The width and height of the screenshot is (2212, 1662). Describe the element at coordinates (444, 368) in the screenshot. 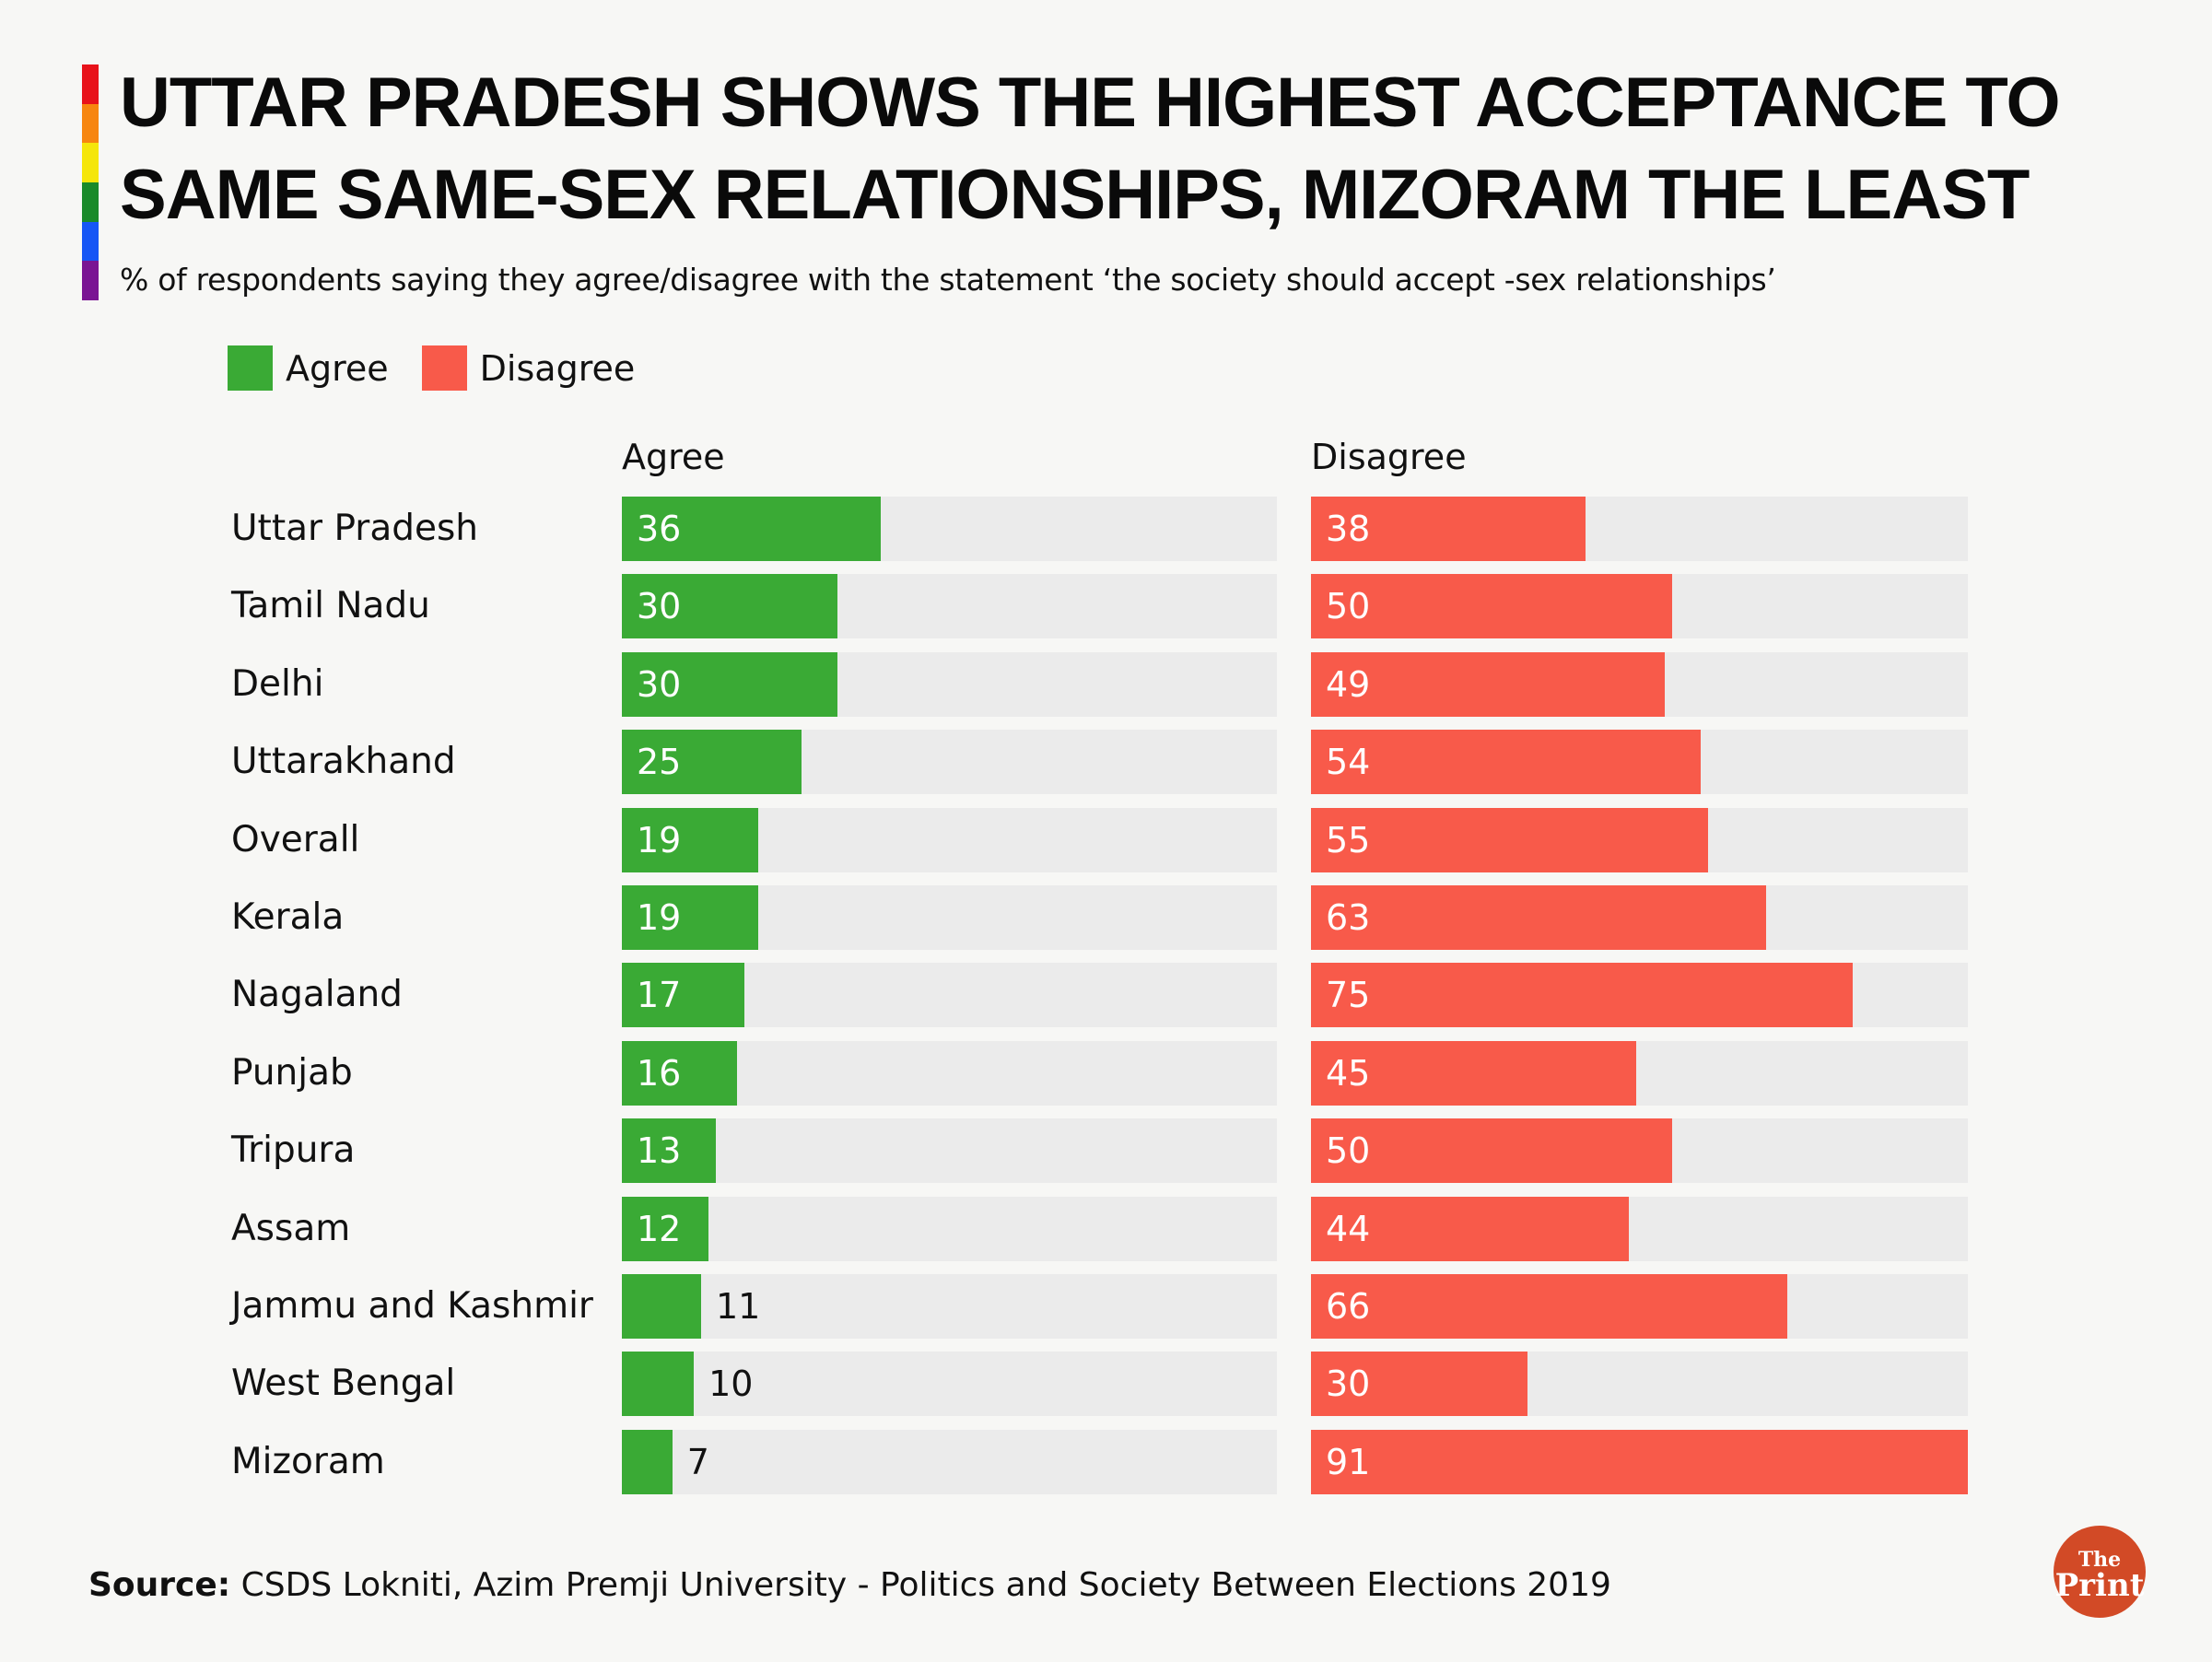

I see `legend-swatch-disagree` at that location.